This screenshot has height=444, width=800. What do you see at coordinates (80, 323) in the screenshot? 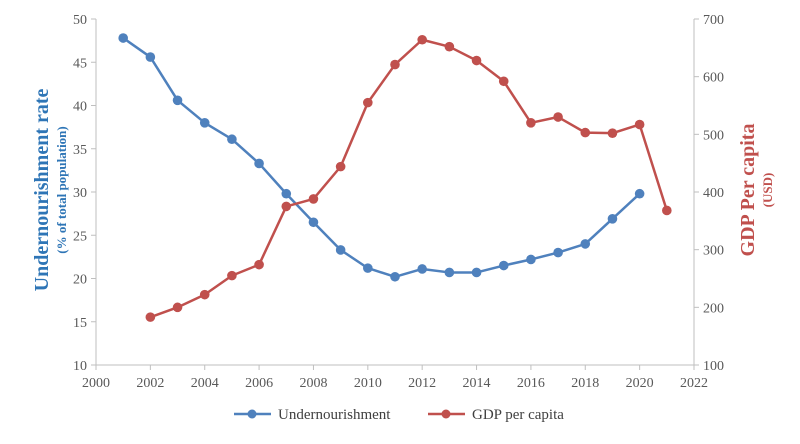
I see `left-y-tick-label: 15` at bounding box center [80, 323].